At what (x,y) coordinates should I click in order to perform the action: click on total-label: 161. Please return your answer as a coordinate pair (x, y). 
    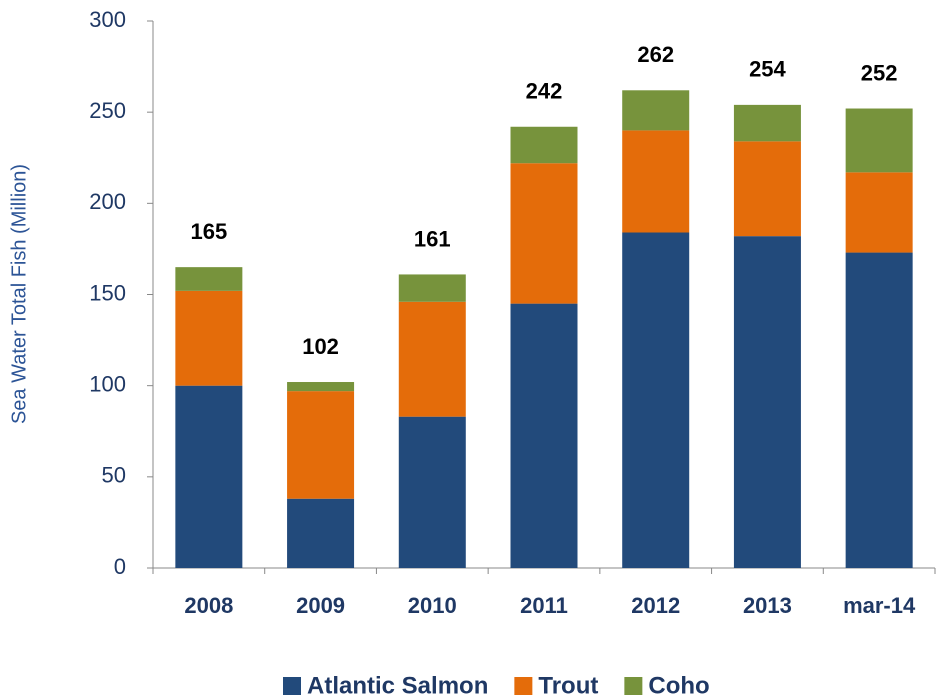
    Looking at the image, I should click on (432, 238).